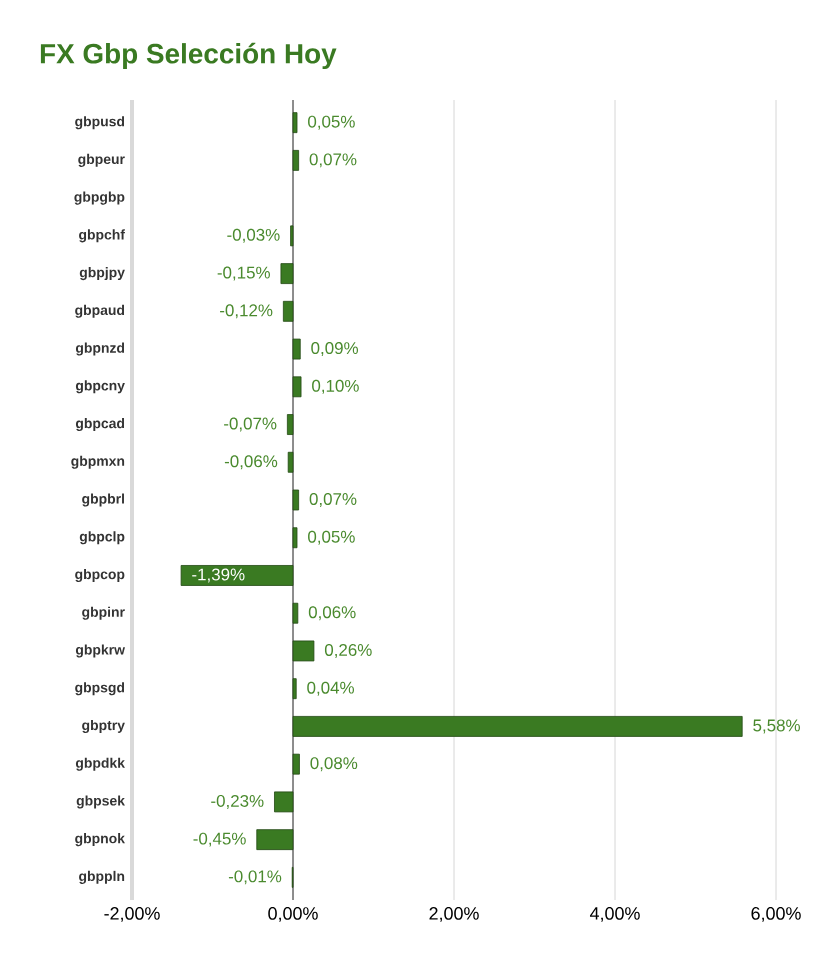  Describe the element at coordinates (218, 575) in the screenshot. I see `data-label: -1,39%` at that location.